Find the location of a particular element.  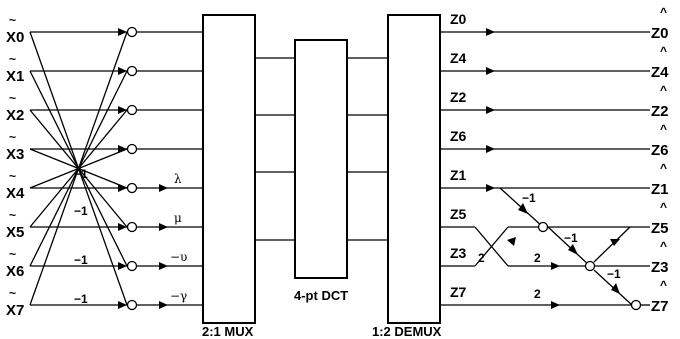

dct-label: 4-pt DCT is located at coordinates (321, 295).